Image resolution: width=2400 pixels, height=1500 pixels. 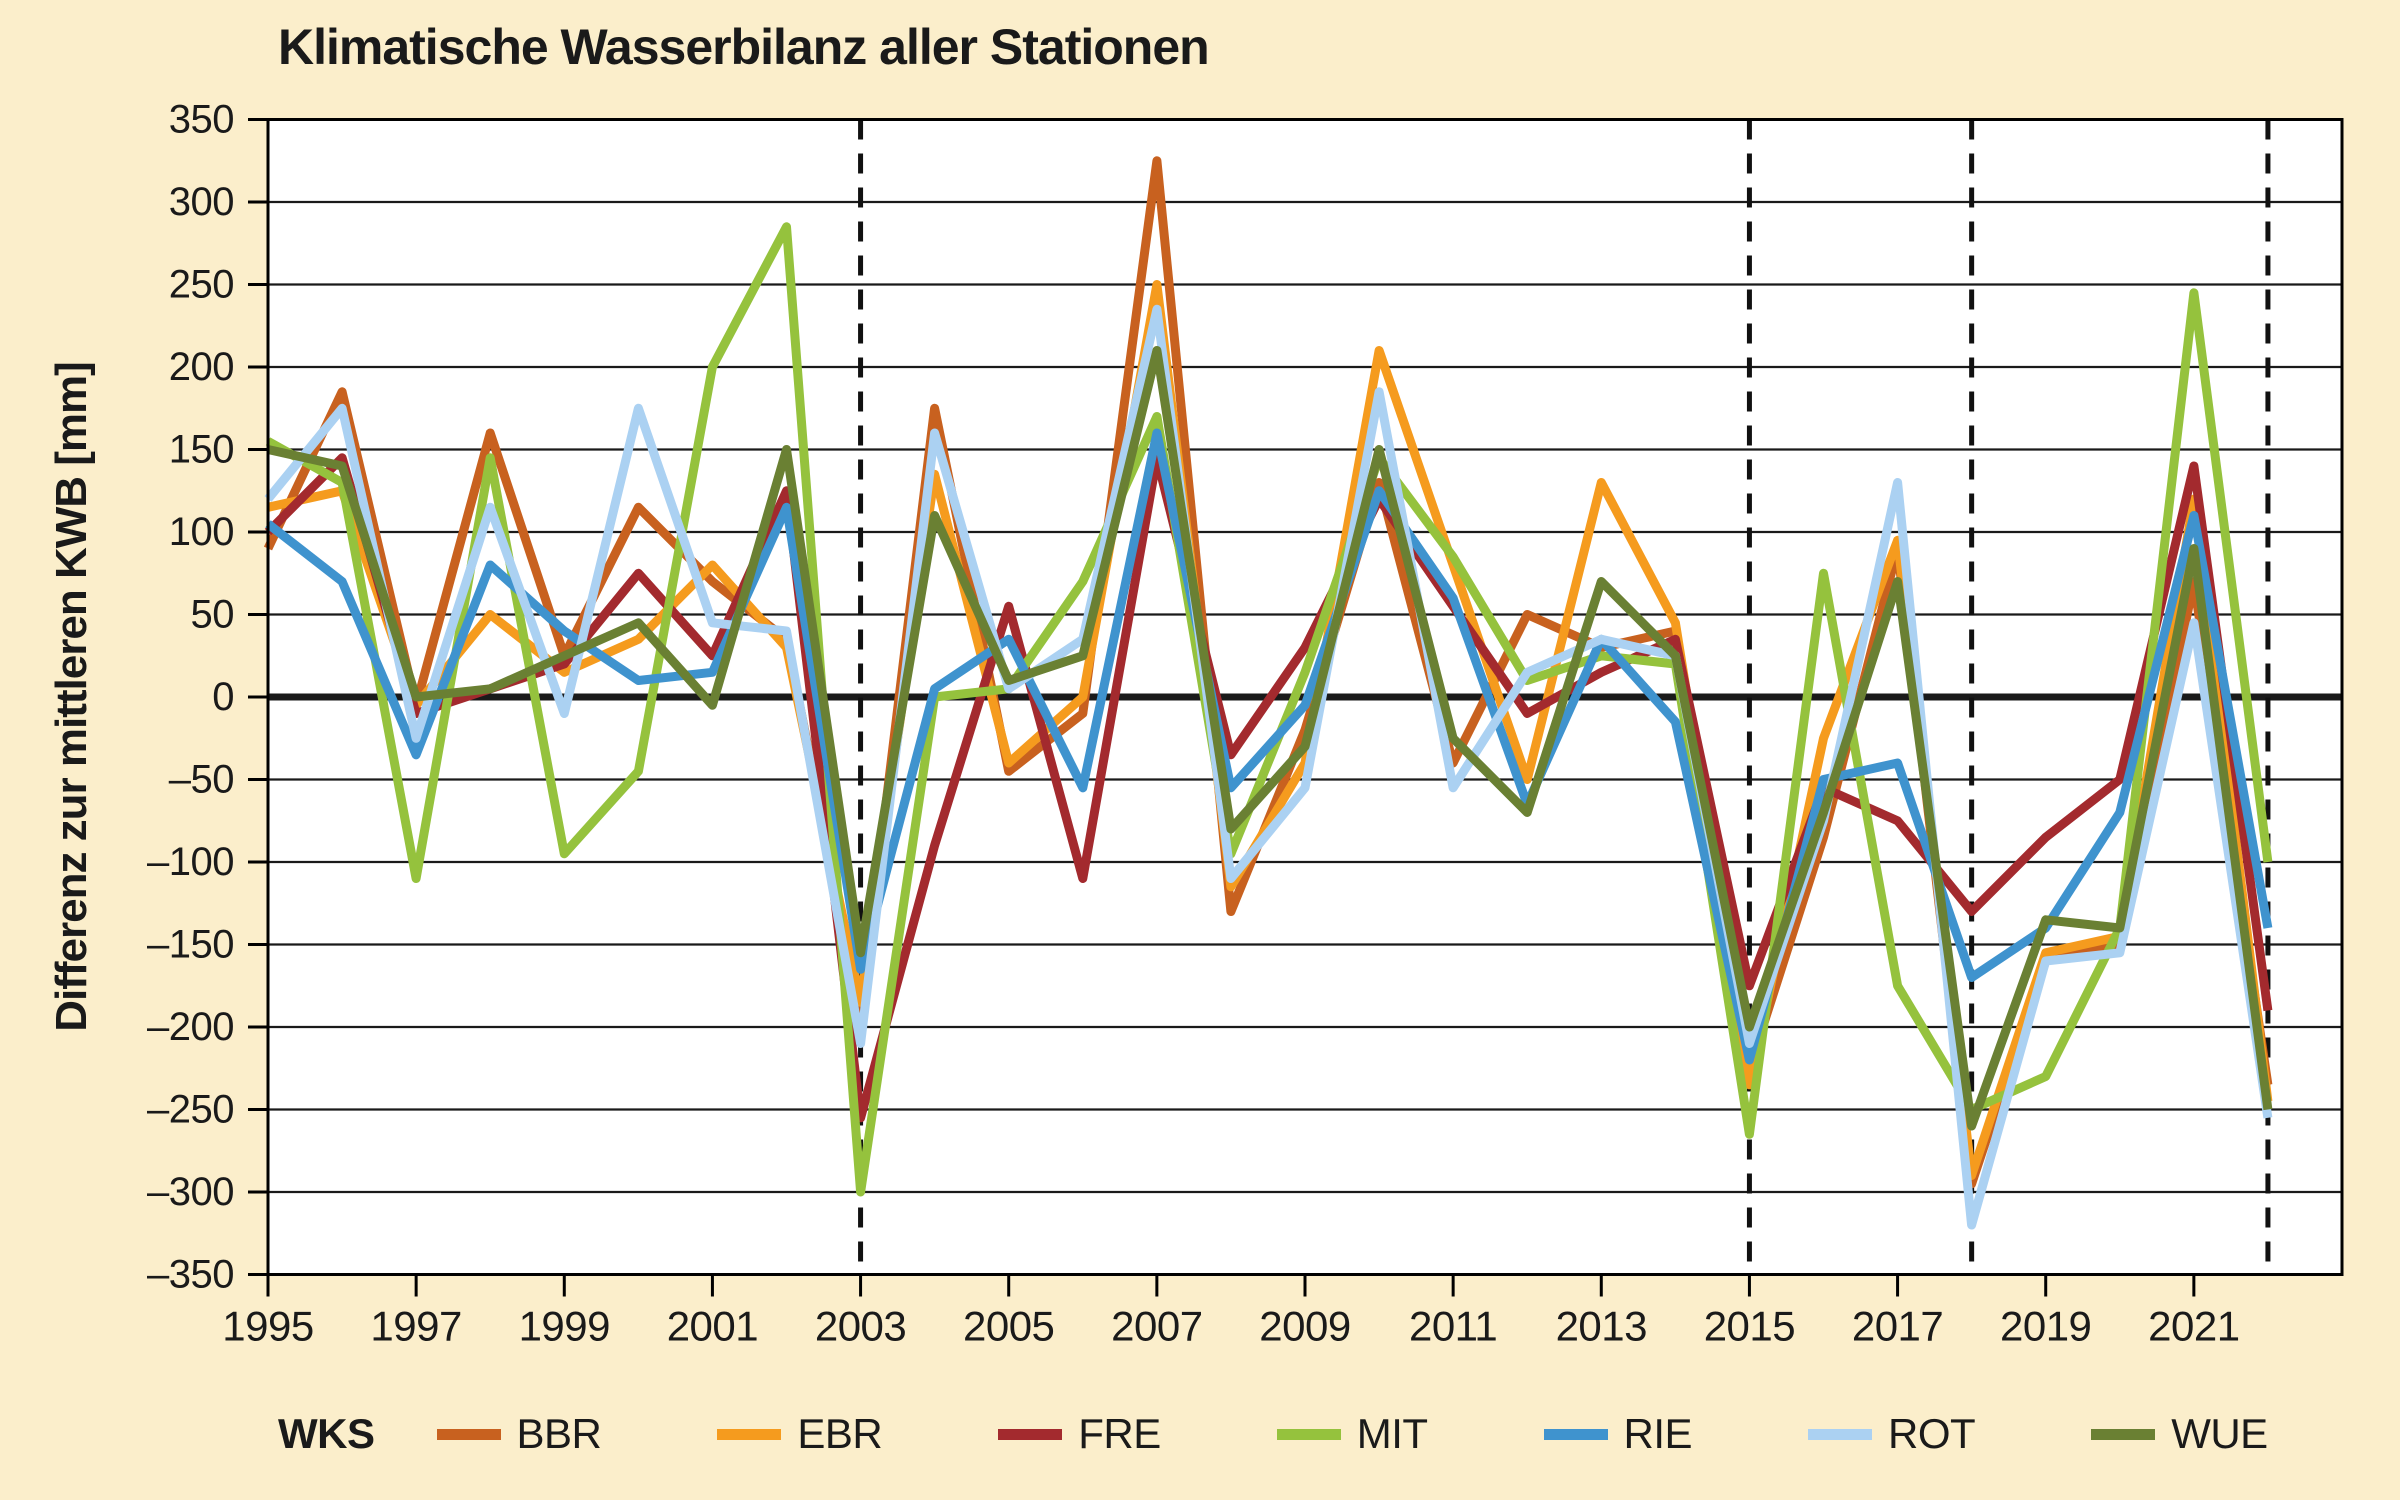 I want to click on legend-item-ROT: ROT, so click(x=1892, y=1434).